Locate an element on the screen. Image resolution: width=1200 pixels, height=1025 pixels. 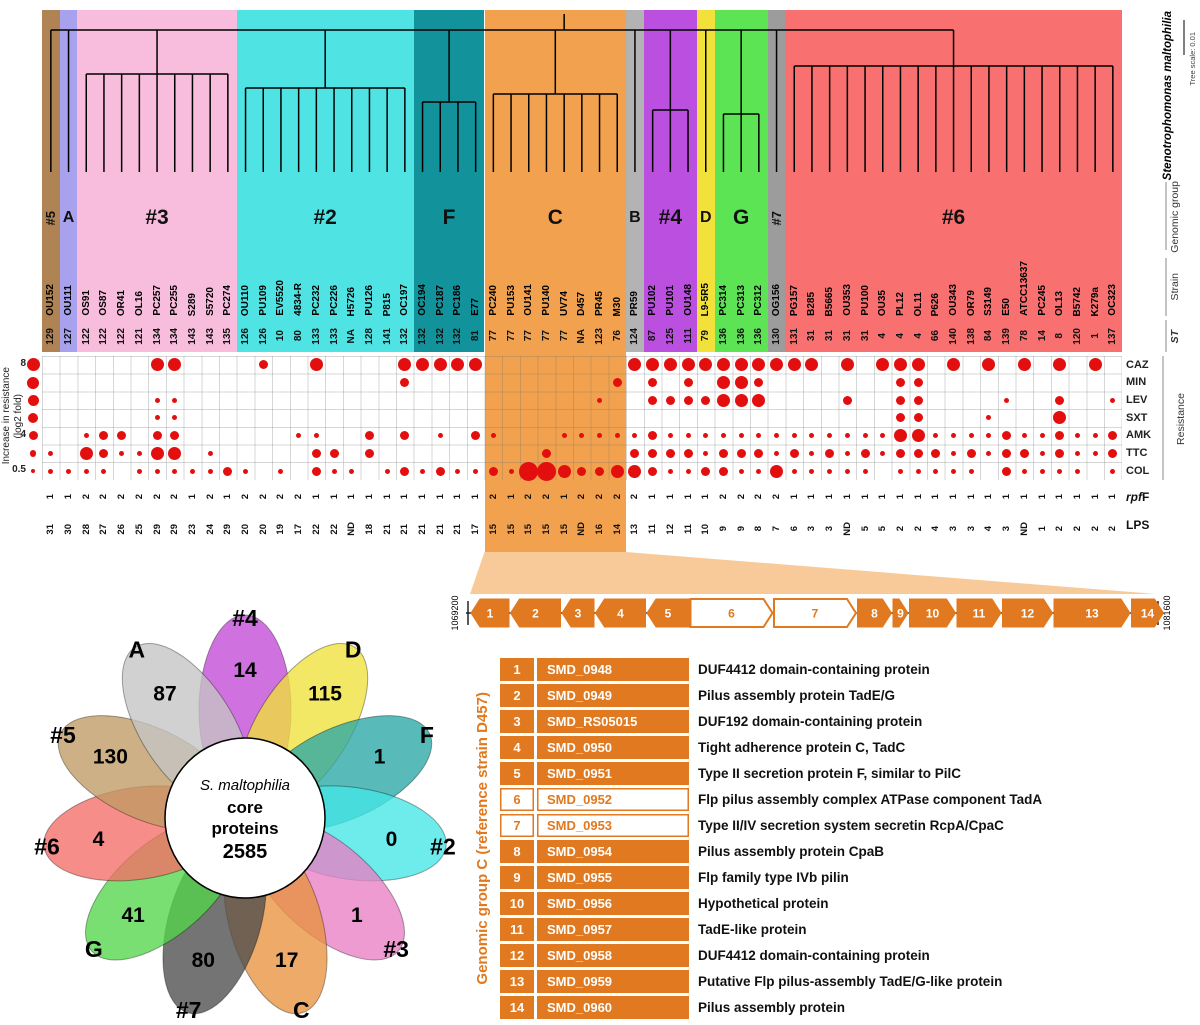
group-label-3: #3 is located at coordinates (156, 218).